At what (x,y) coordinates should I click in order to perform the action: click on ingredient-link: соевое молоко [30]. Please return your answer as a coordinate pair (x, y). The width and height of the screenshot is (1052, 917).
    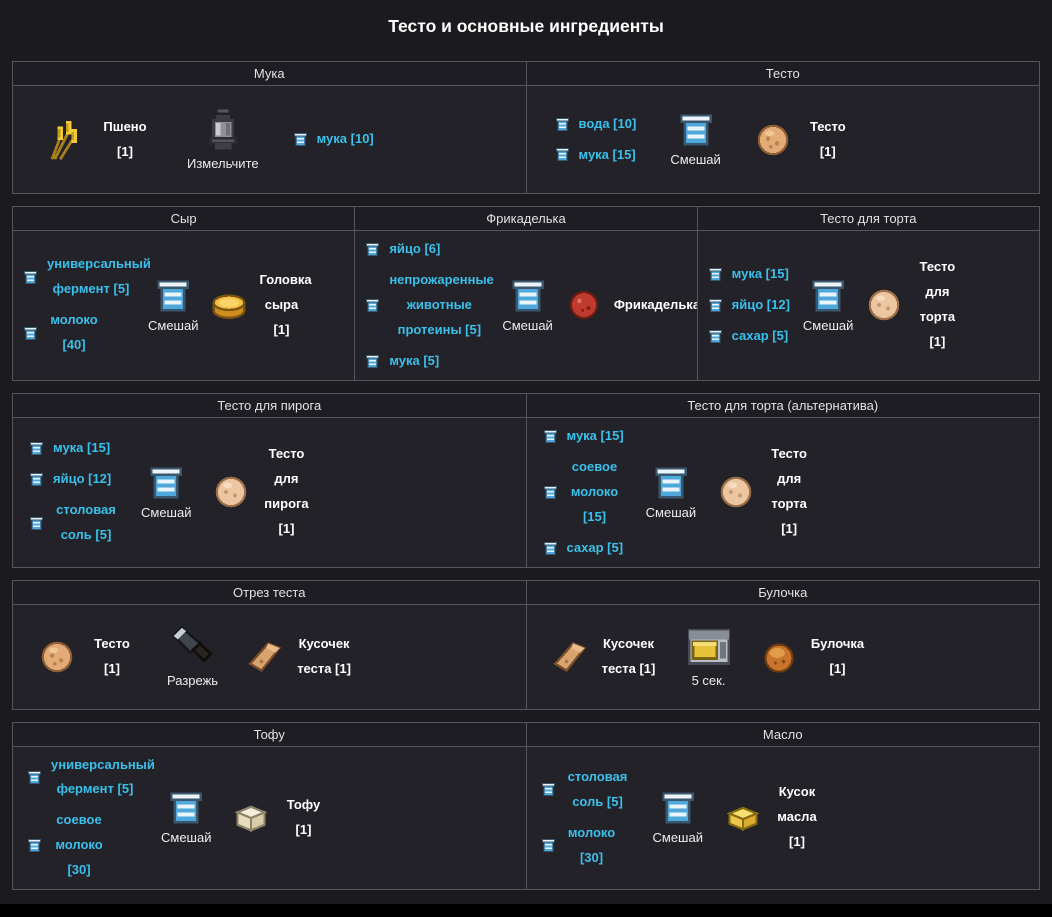
    Looking at the image, I should click on (79, 845).